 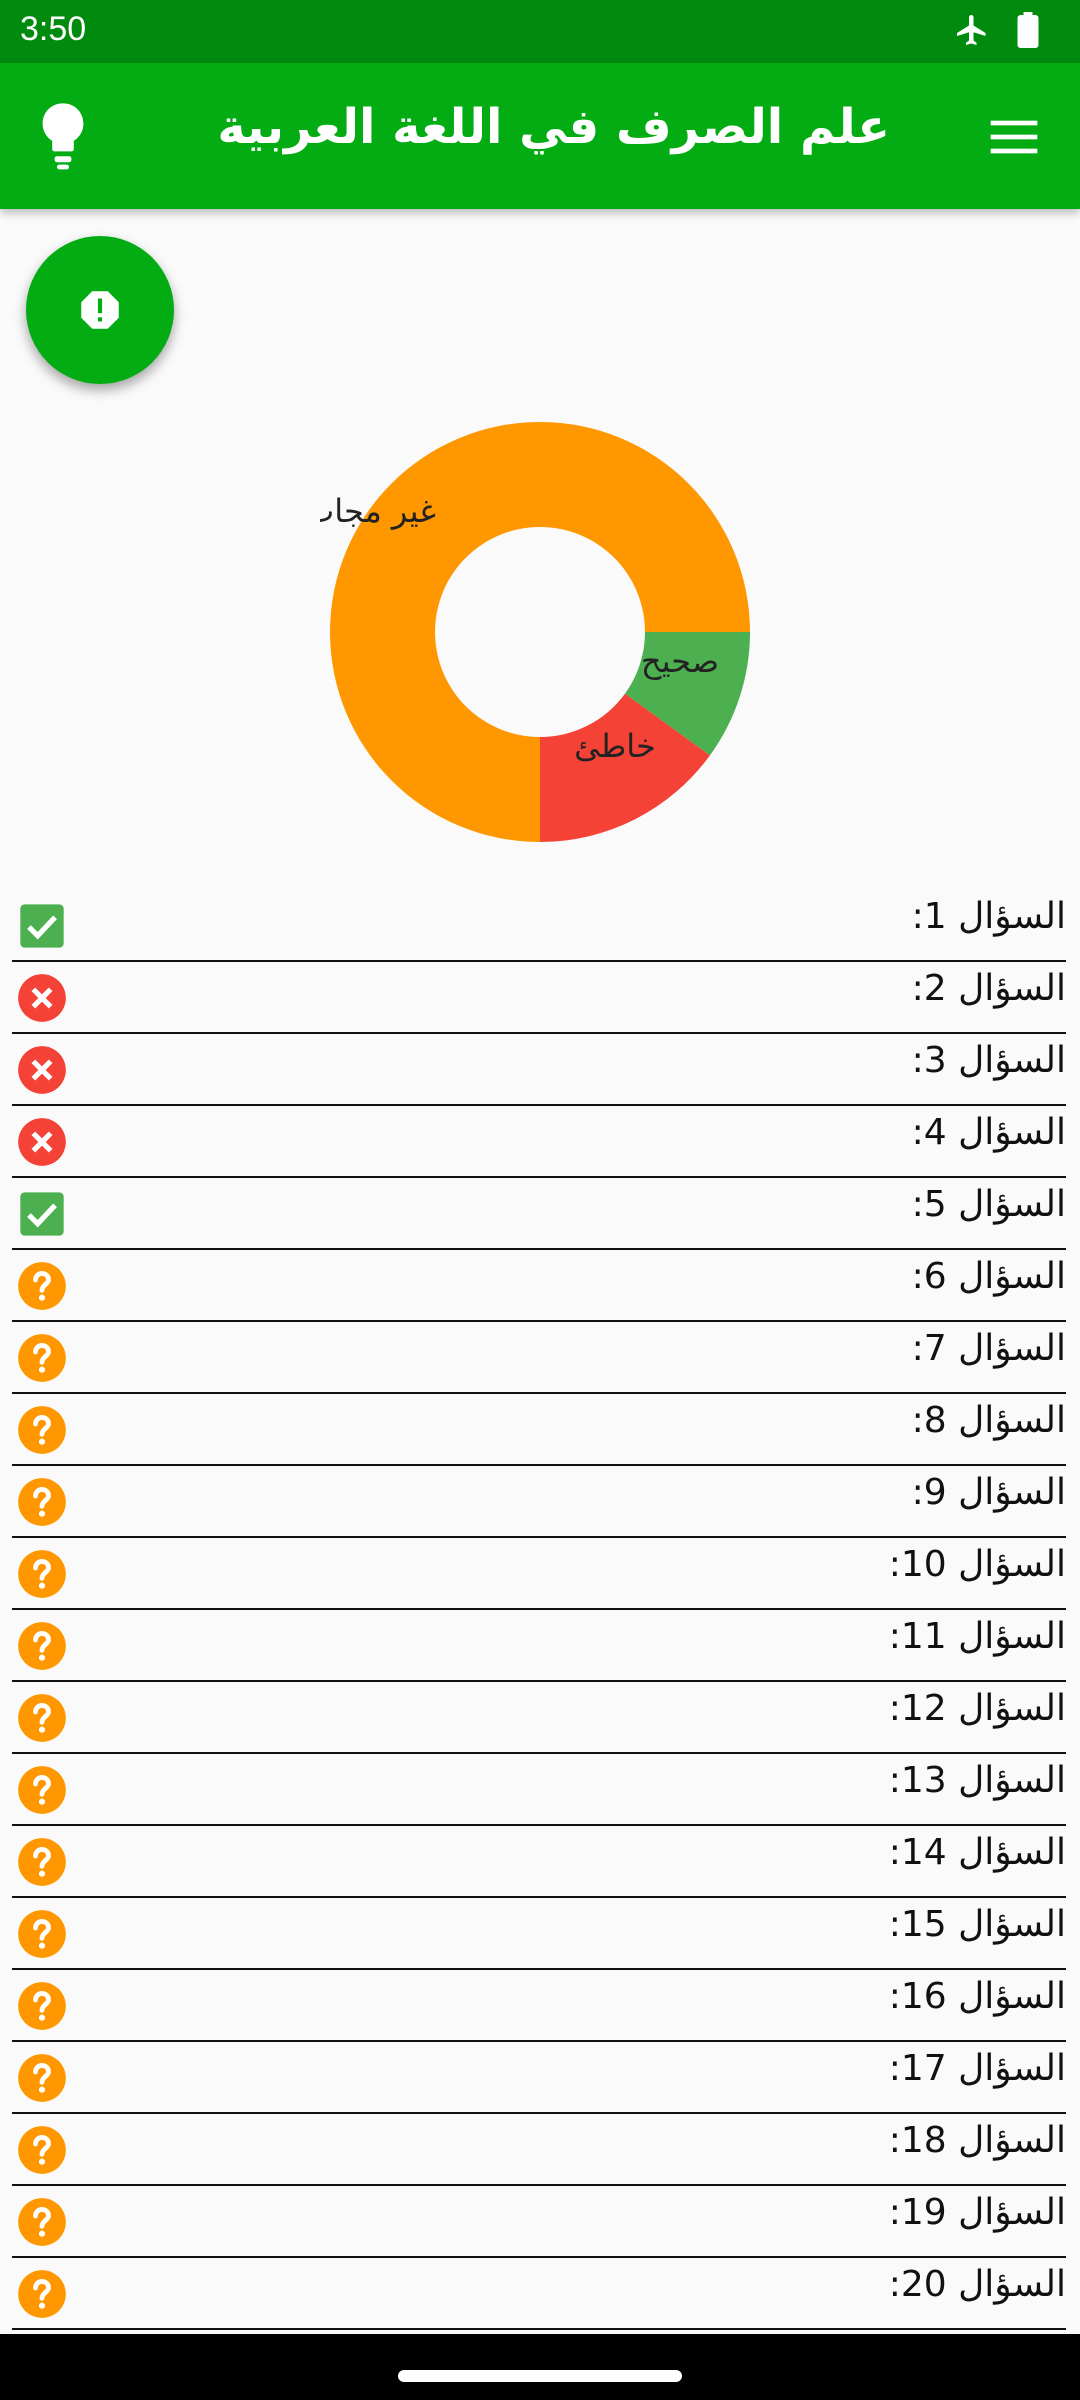 I want to click on report-icon, so click(x=100, y=310).